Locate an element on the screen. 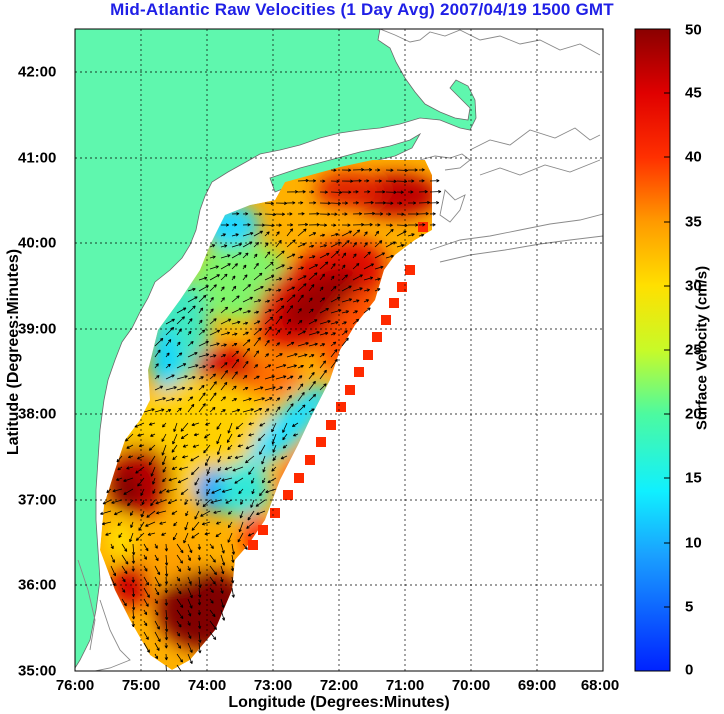 The image size is (724, 714). colorbar-tick-label: 5 is located at coordinates (689, 607).